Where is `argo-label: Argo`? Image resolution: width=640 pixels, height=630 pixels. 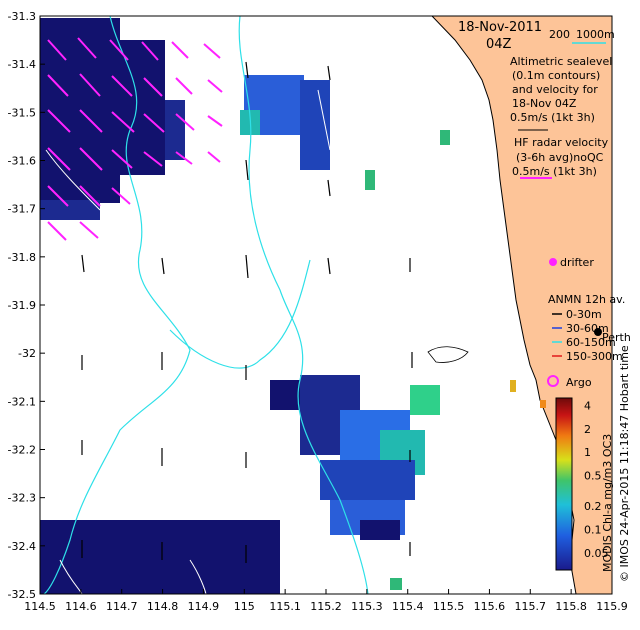 argo-label: Argo is located at coordinates (579, 382).